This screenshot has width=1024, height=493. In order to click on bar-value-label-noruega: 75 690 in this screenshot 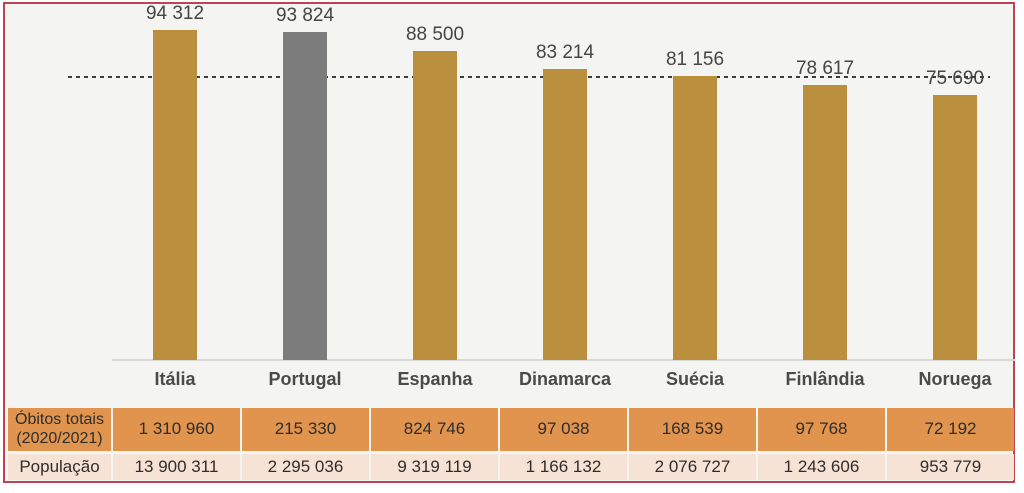, I will do `click(955, 78)`.